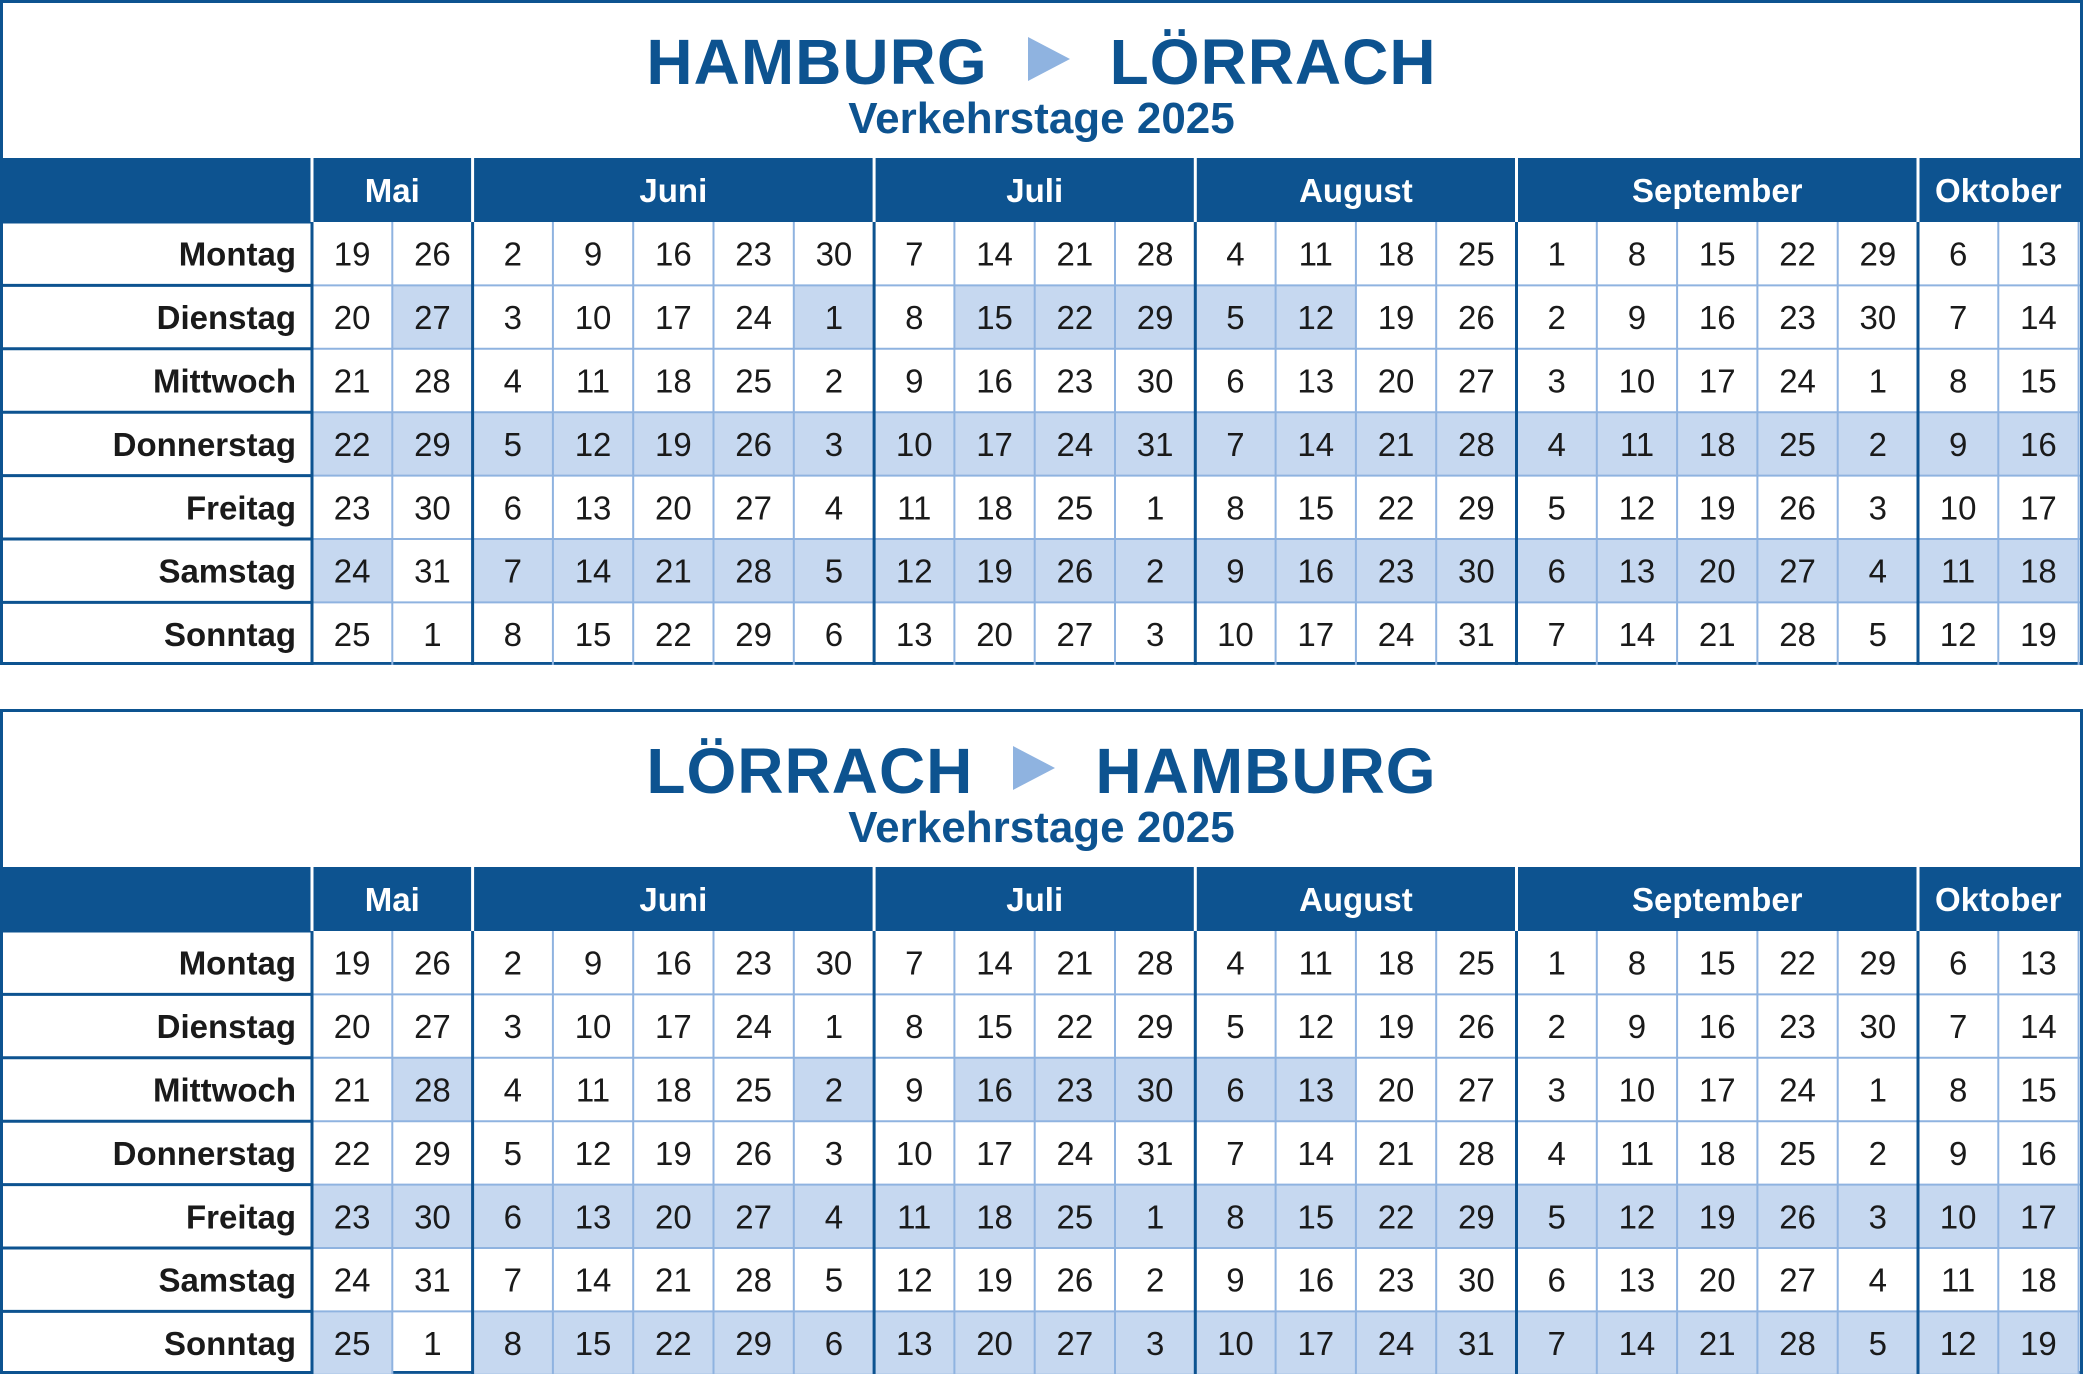  Describe the element at coordinates (227, 1280) in the screenshot. I see `weekday-label: Samstag` at that location.